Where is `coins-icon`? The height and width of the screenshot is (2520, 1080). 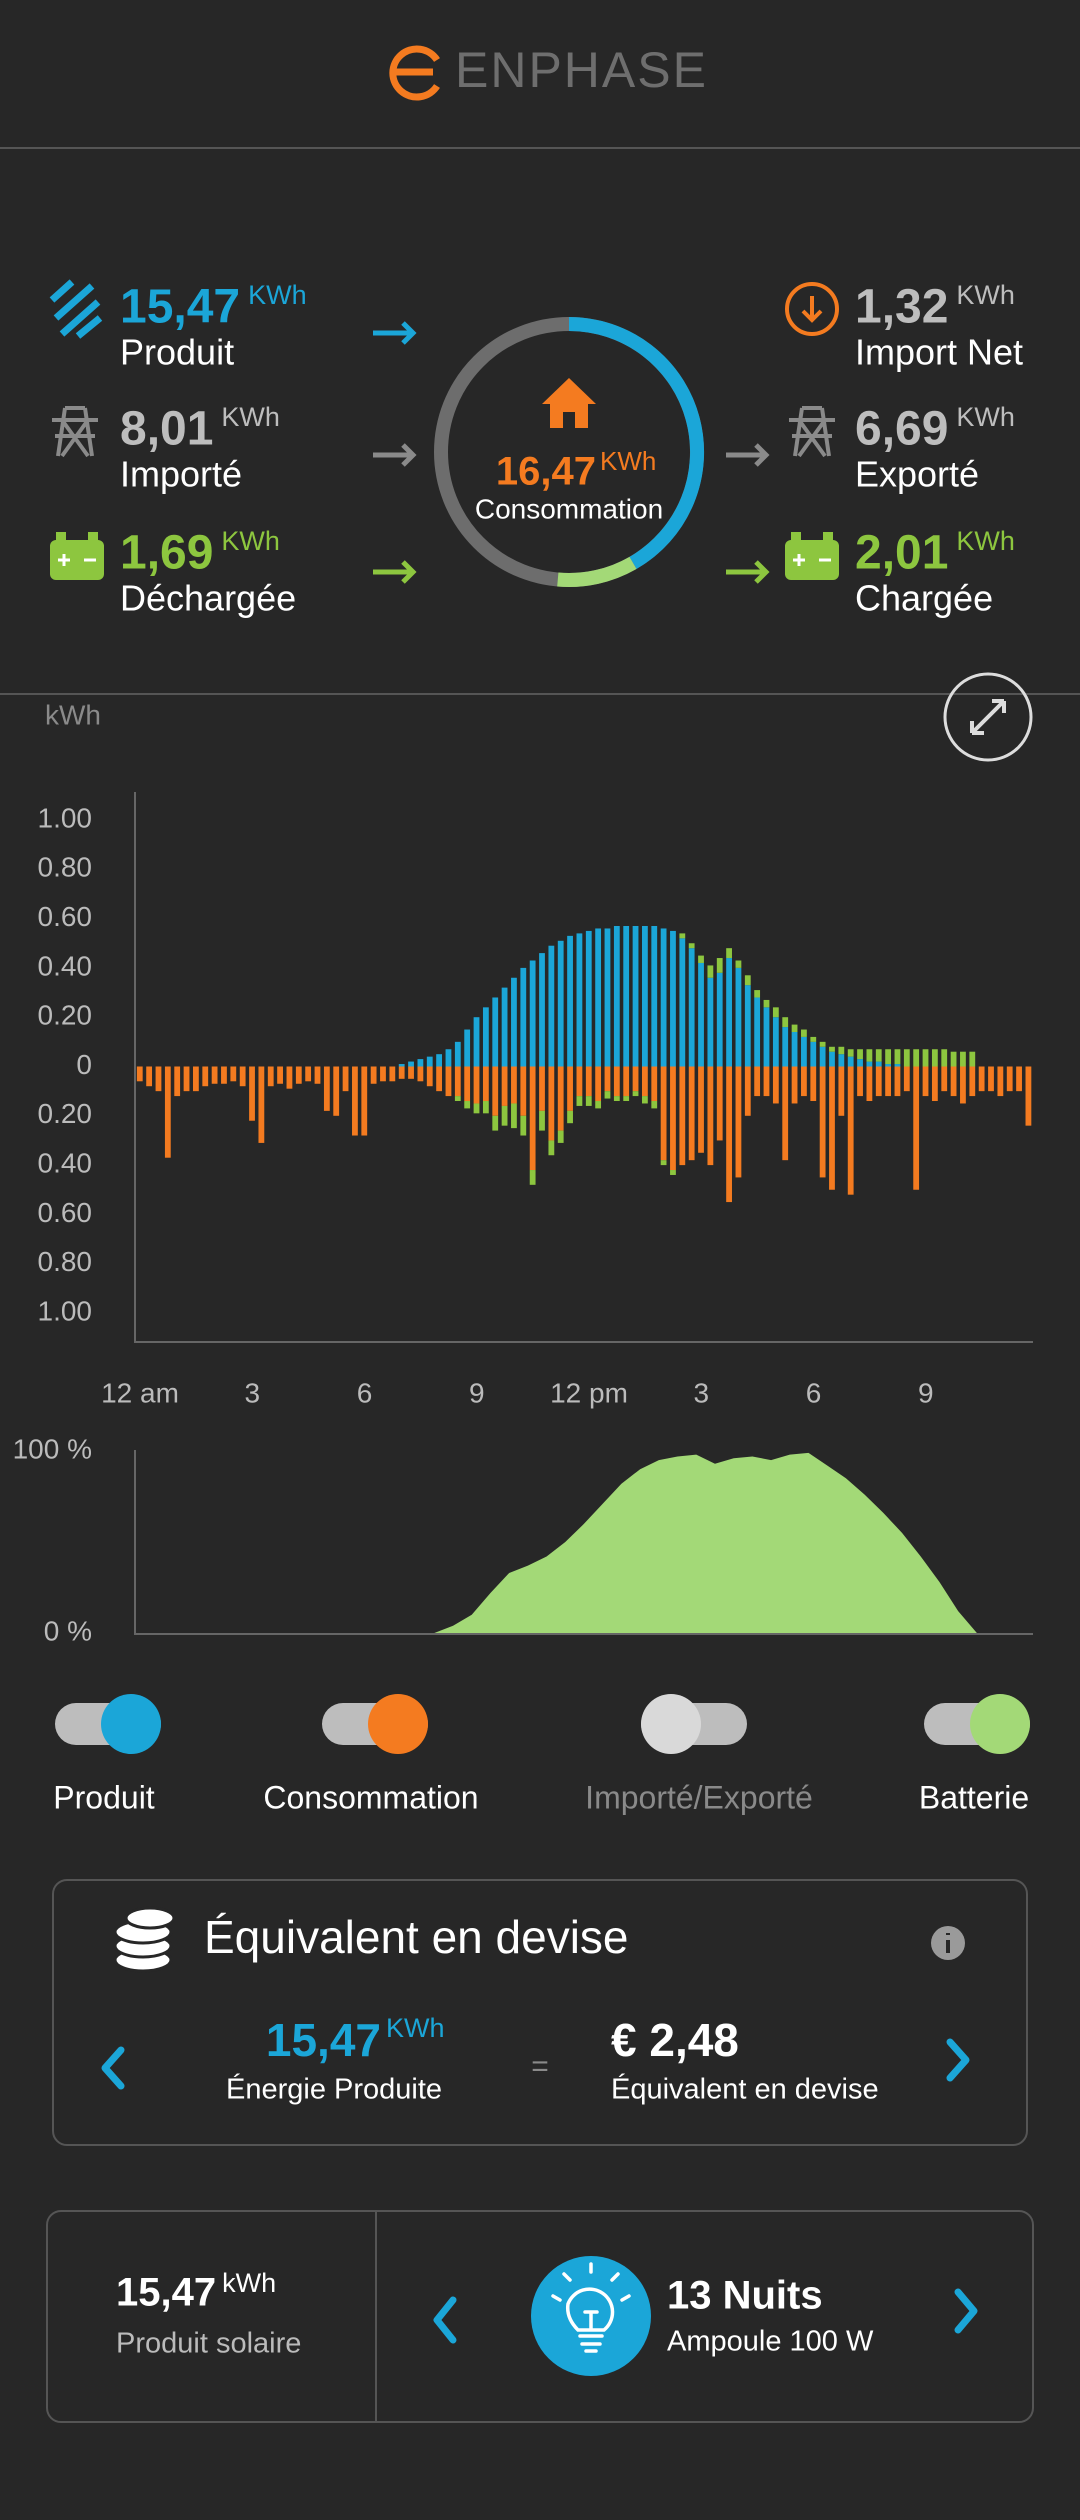 coins-icon is located at coordinates (144, 1939).